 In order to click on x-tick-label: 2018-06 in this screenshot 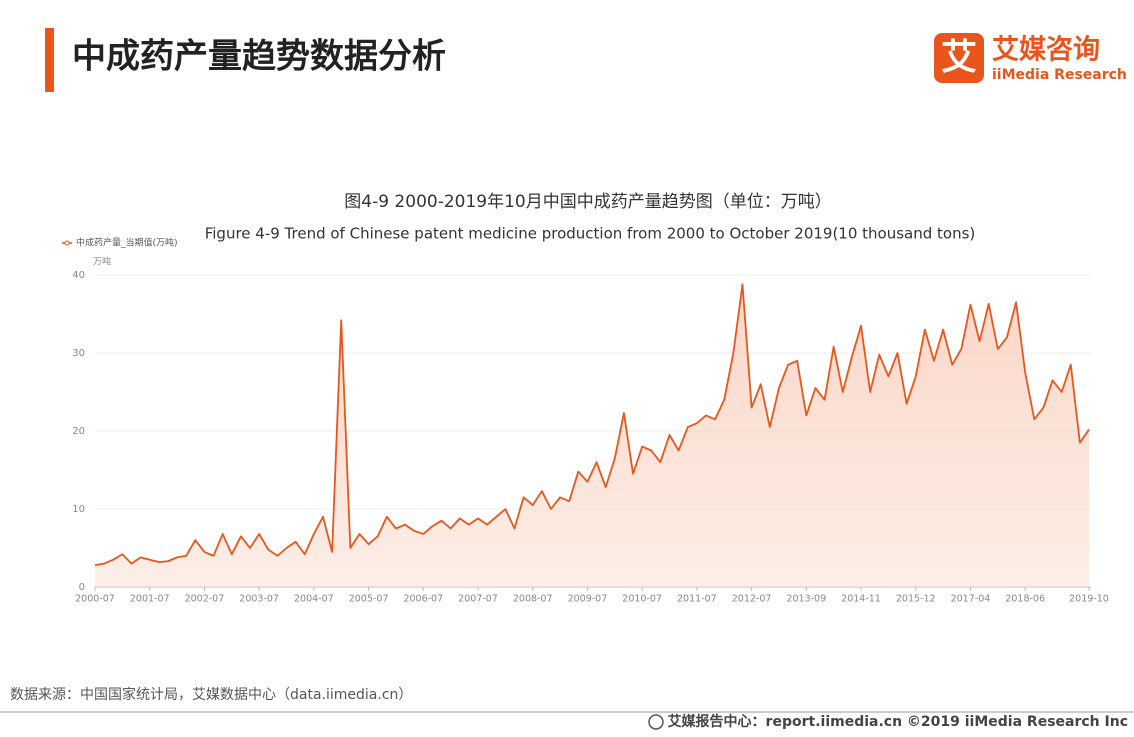, I will do `click(1025, 599)`.